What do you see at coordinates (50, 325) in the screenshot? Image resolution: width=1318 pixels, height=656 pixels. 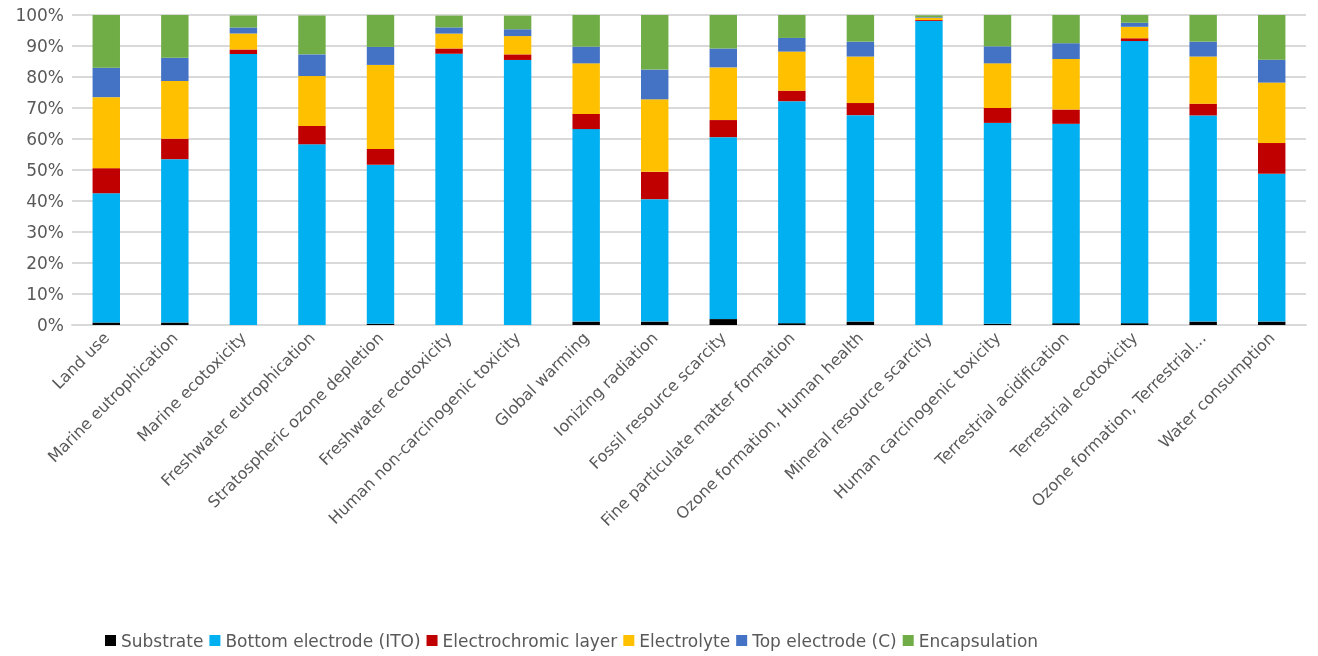 I see `y-tick-label: 0%` at bounding box center [50, 325].